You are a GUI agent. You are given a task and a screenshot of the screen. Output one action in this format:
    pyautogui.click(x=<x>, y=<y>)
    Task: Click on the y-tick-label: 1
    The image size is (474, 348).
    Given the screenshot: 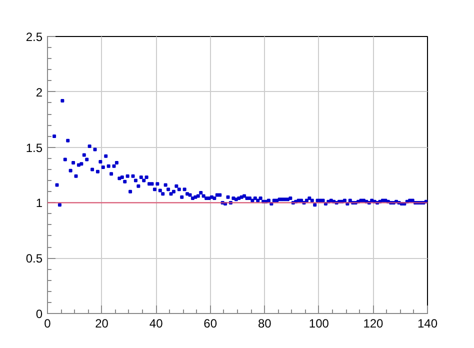 What is the action you would take?
    pyautogui.click(x=39, y=203)
    